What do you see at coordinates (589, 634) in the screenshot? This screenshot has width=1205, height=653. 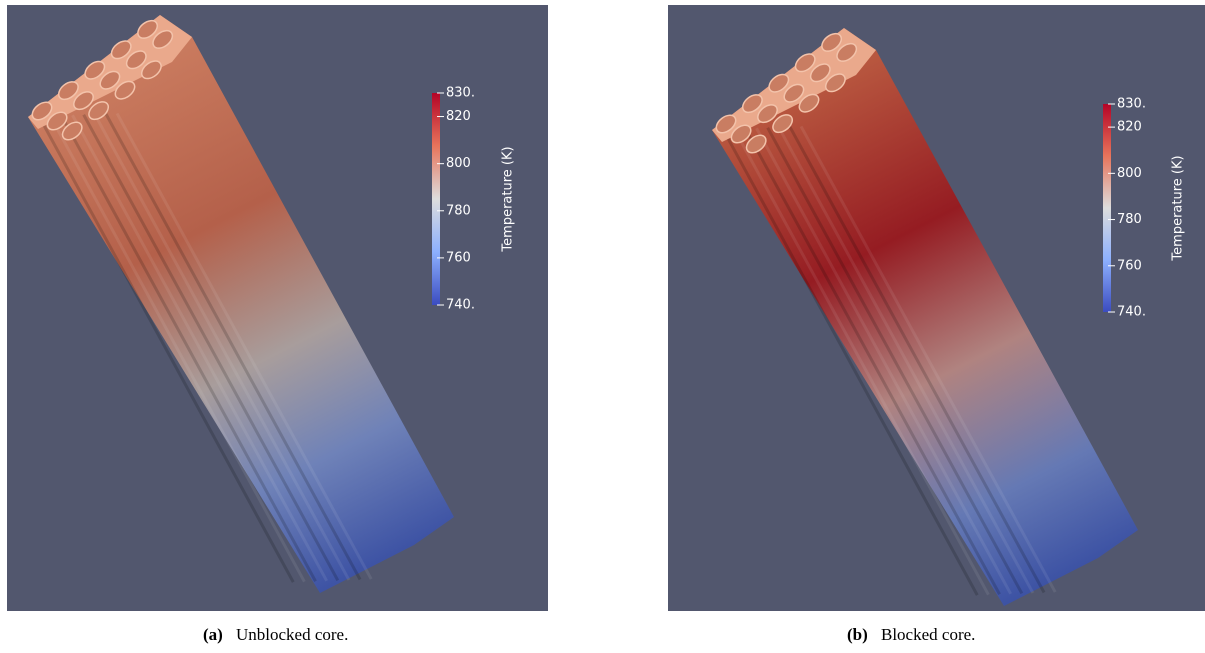 I see `captions: (a) Unblocked core. (b) Blocked core.` at bounding box center [589, 634].